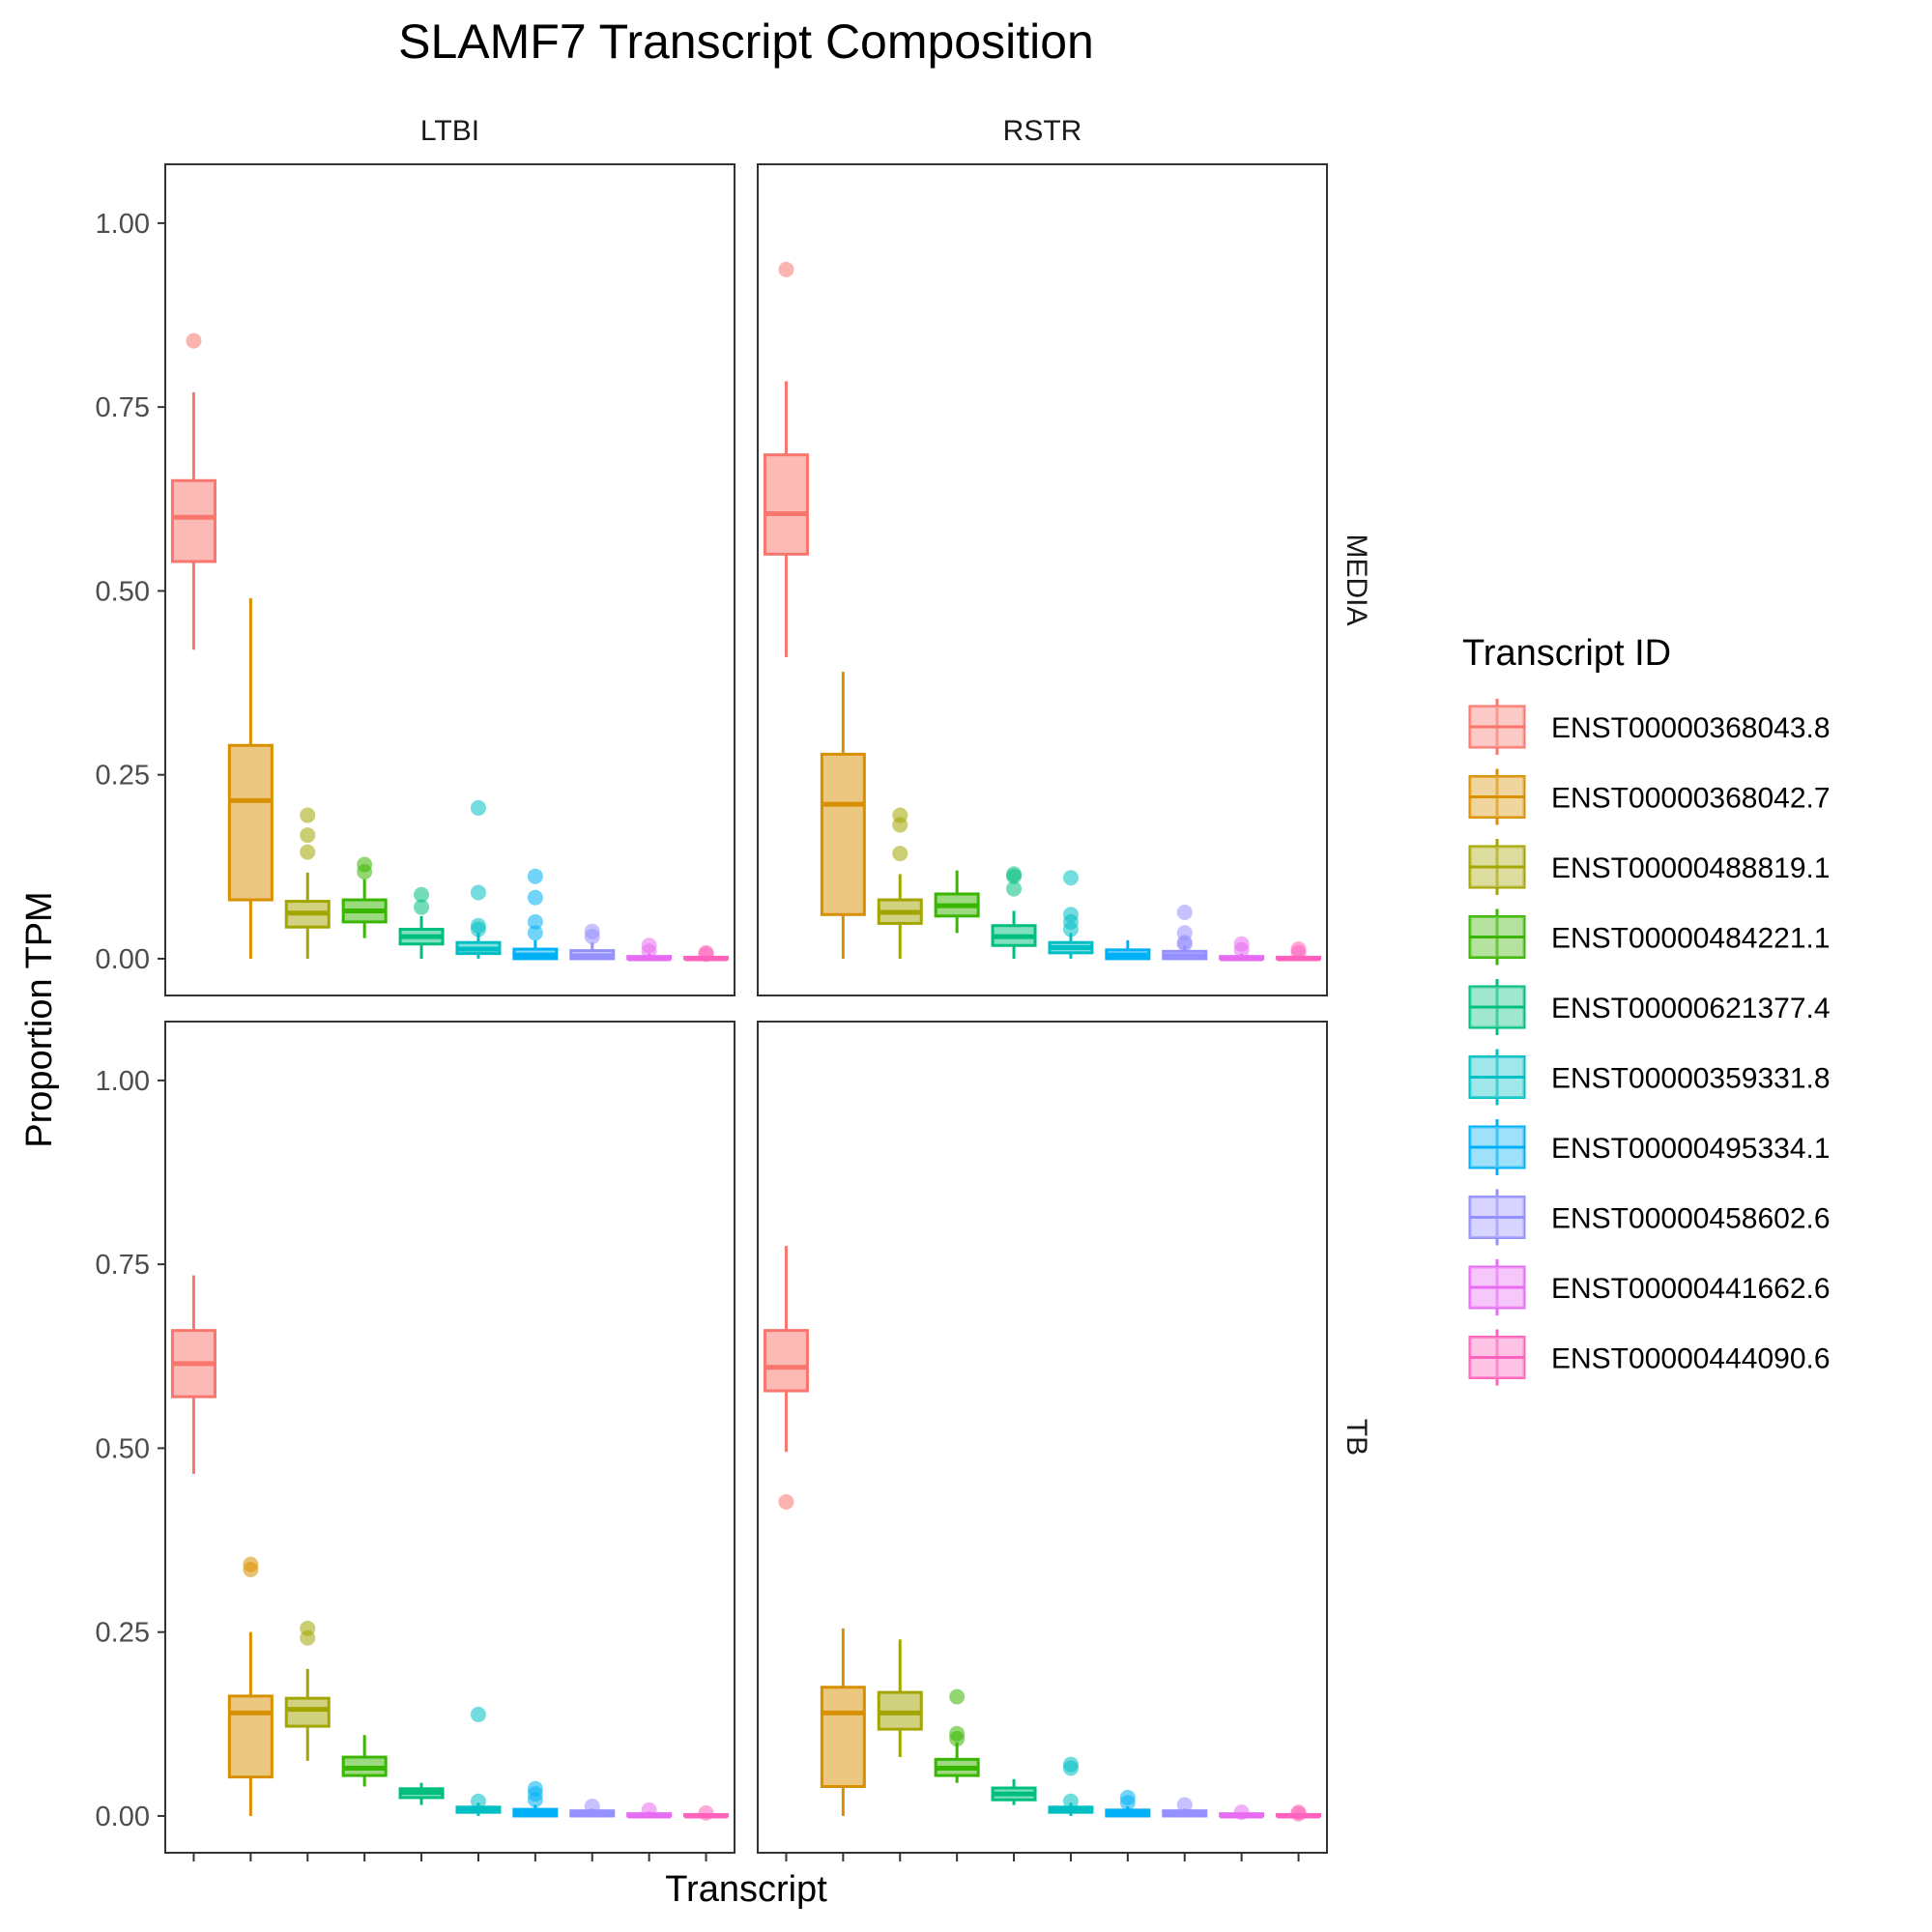 The image size is (1932, 1932). What do you see at coordinates (1042, 131) in the screenshot?
I see `facet-label-rstr: RSTR` at bounding box center [1042, 131].